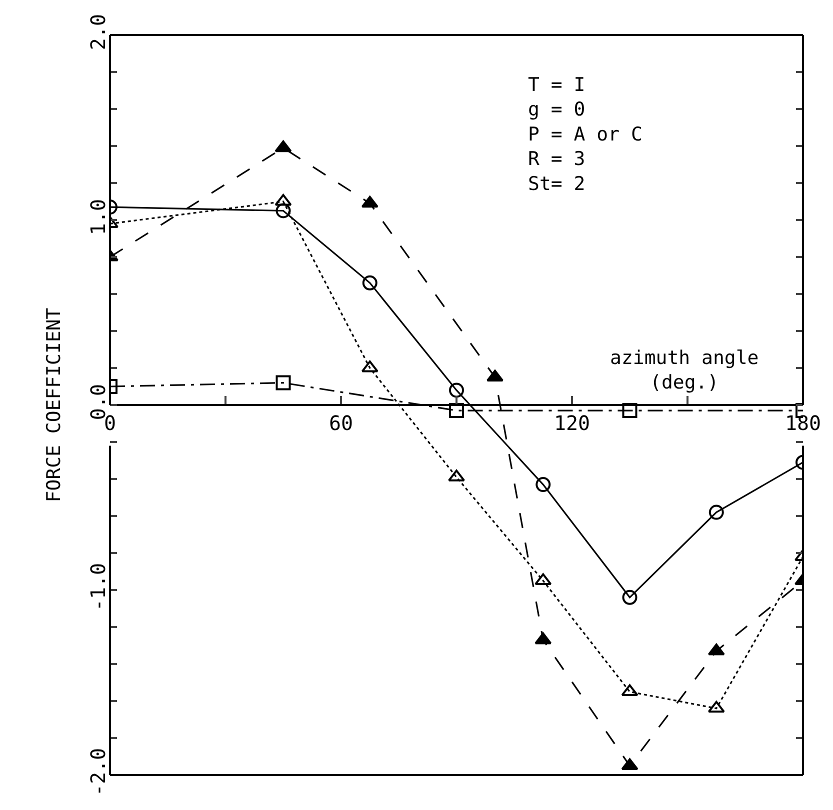 This screenshot has height=810, width=833. Describe the element at coordinates (684, 370) in the screenshot. I see `x-axis-title: azimuth angle (deg.)` at that location.